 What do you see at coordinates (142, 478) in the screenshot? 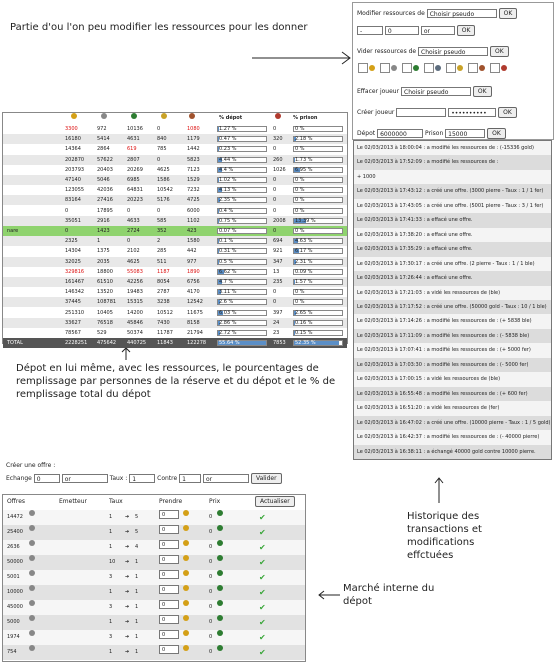
I see `rate-input: 1` at bounding box center [142, 478].